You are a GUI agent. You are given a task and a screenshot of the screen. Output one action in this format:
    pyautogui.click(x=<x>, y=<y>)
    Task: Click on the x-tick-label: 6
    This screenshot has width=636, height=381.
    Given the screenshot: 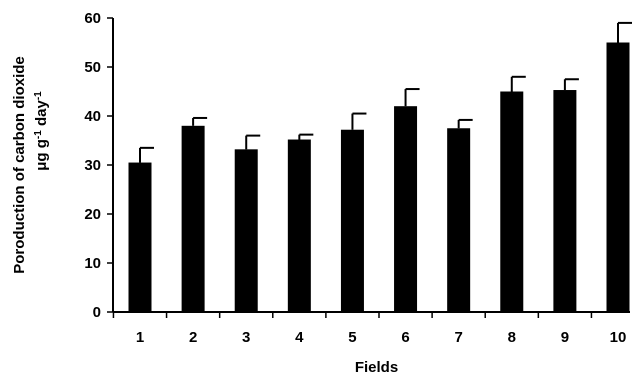 What is the action you would take?
    pyautogui.click(x=405, y=337)
    